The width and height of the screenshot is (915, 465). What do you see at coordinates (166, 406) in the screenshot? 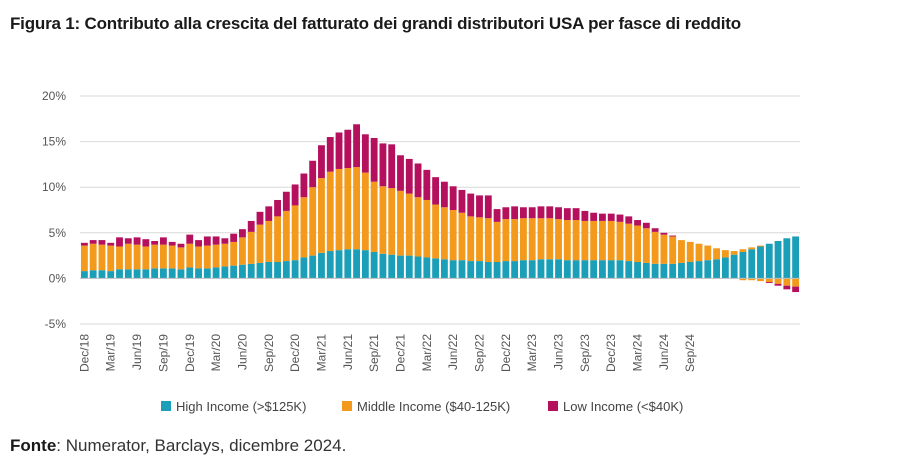
I see `legend-swatch-high` at bounding box center [166, 406].